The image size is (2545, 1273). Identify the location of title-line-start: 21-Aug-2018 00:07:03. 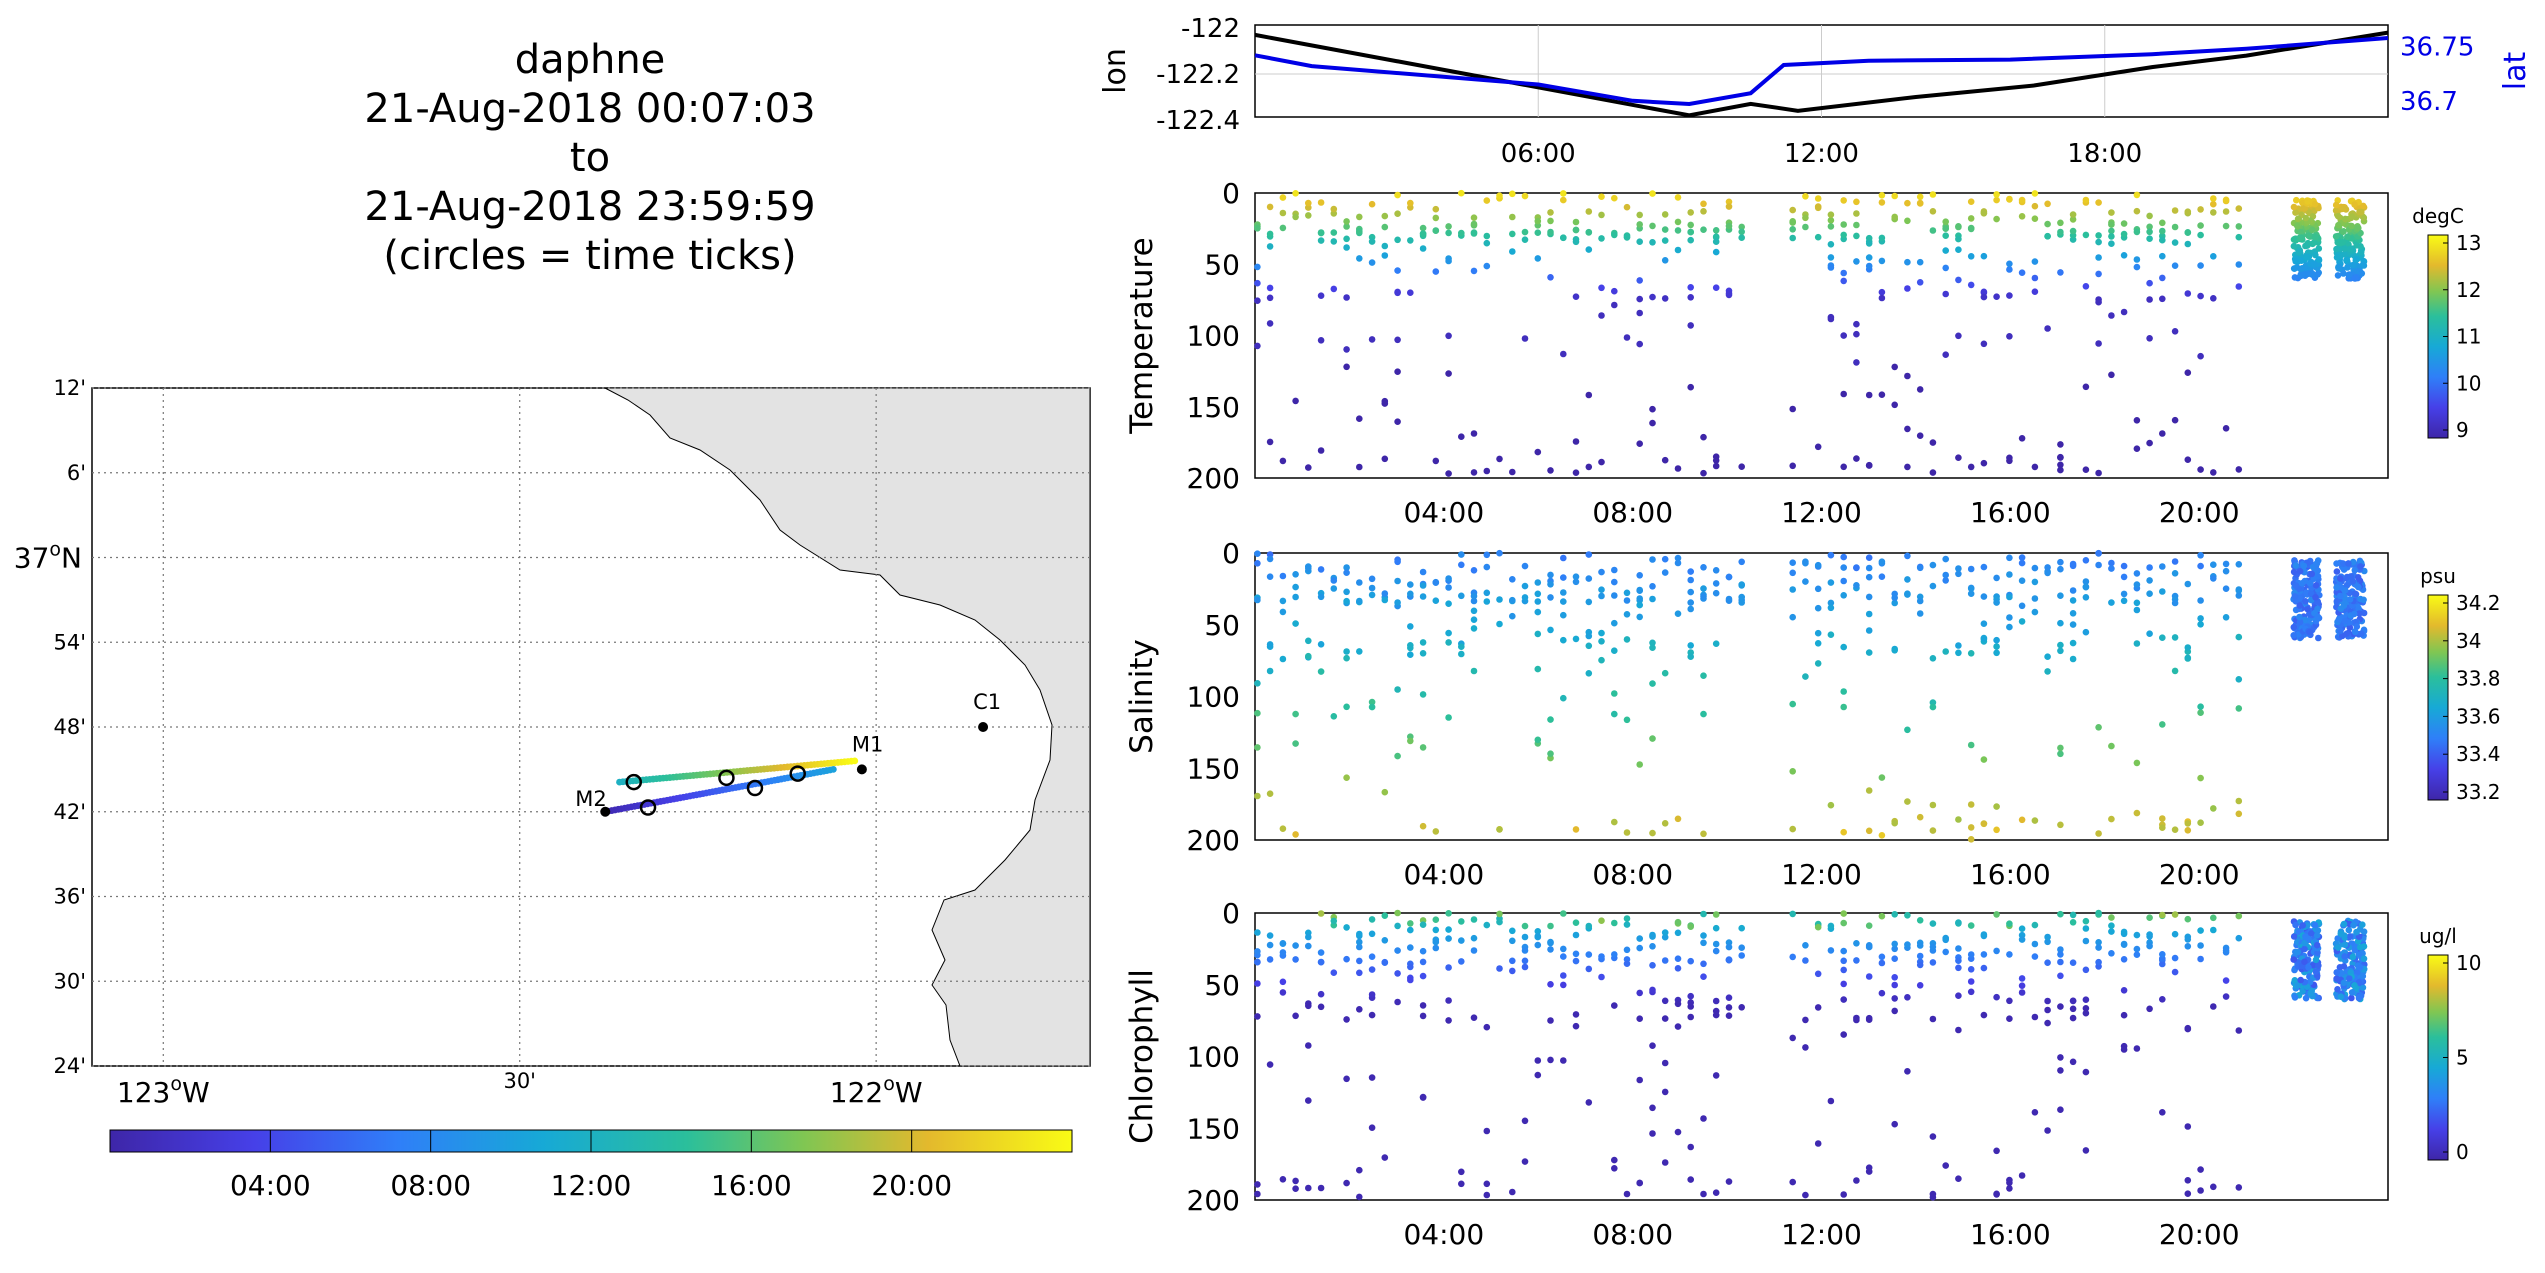
(590, 109).